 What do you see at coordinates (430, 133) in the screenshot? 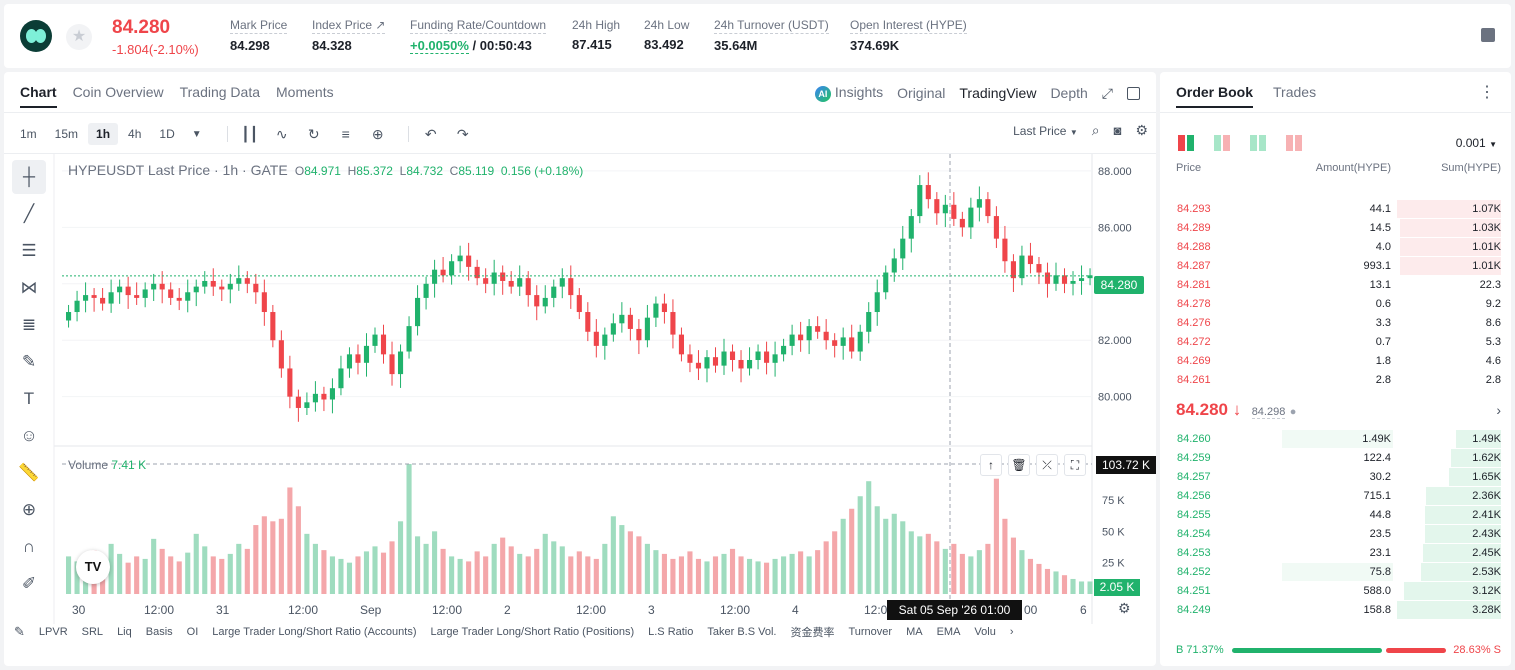
I see `undo-icon: ↶` at bounding box center [430, 133].